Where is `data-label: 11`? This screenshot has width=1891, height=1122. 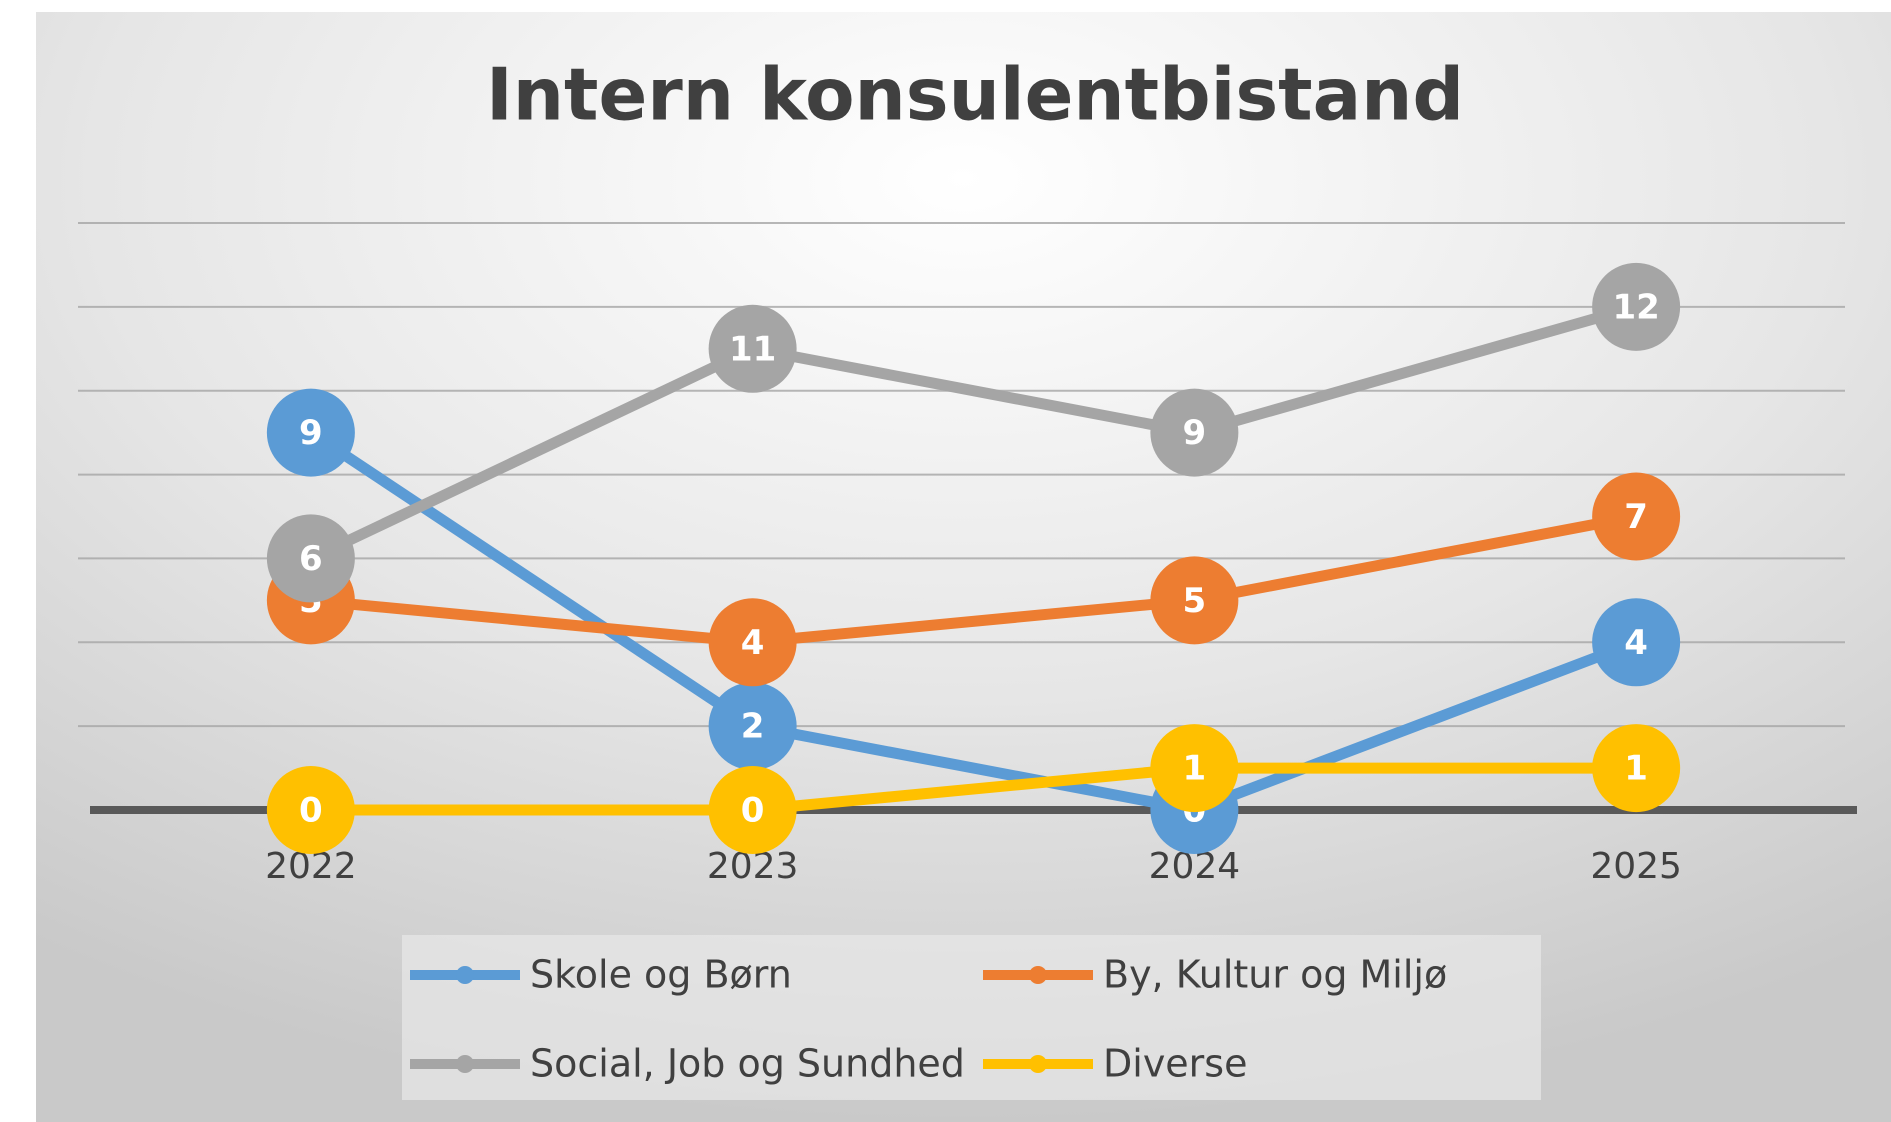 data-label: 11 is located at coordinates (752, 349).